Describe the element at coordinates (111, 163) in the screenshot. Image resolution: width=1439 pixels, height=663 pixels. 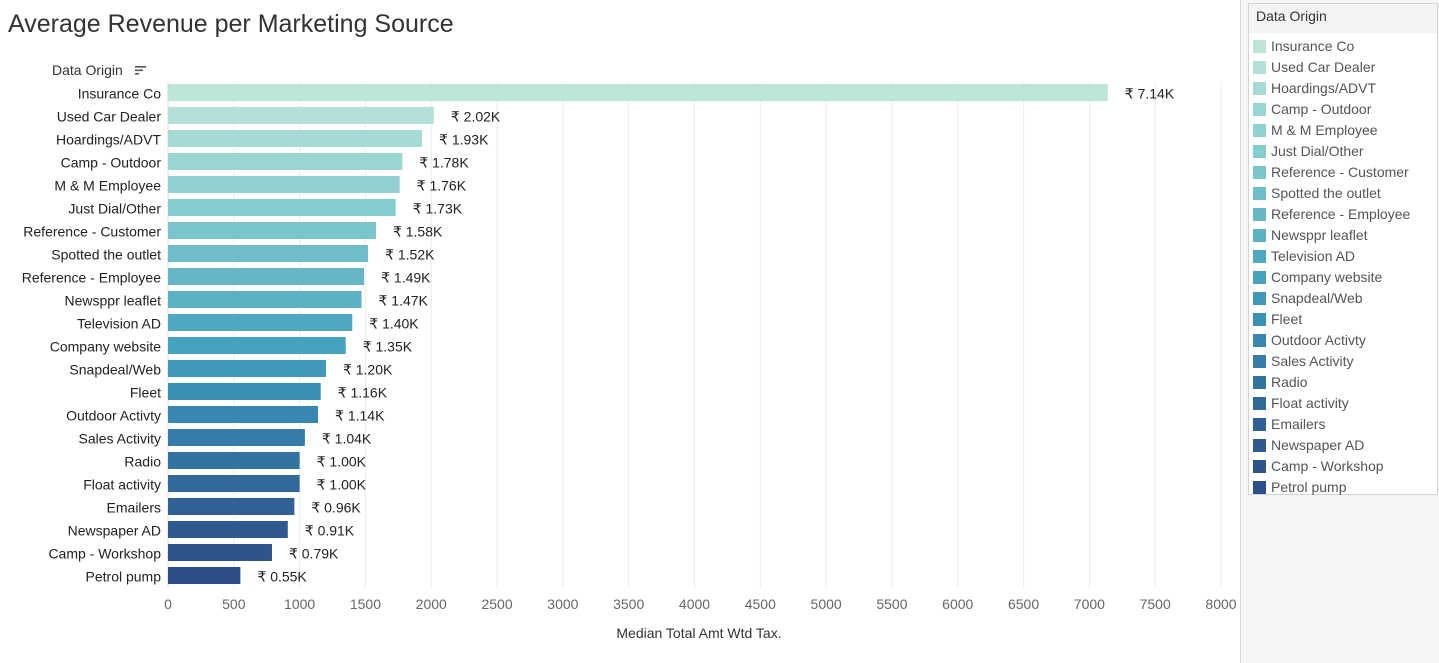
I see `category-label: Camp - Outdoor` at that location.